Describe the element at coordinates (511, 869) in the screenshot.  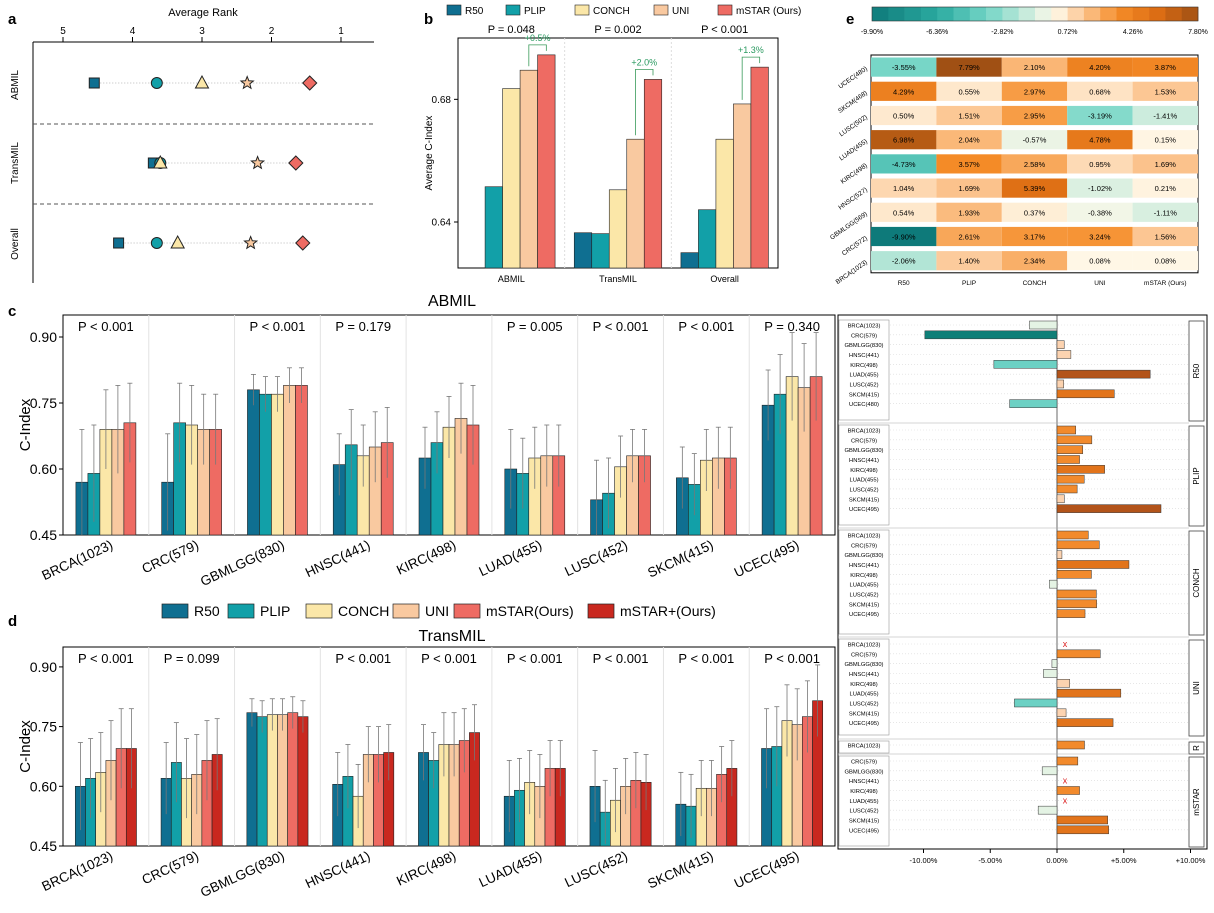
I see `x-tick-label: LUAD(455)` at that location.